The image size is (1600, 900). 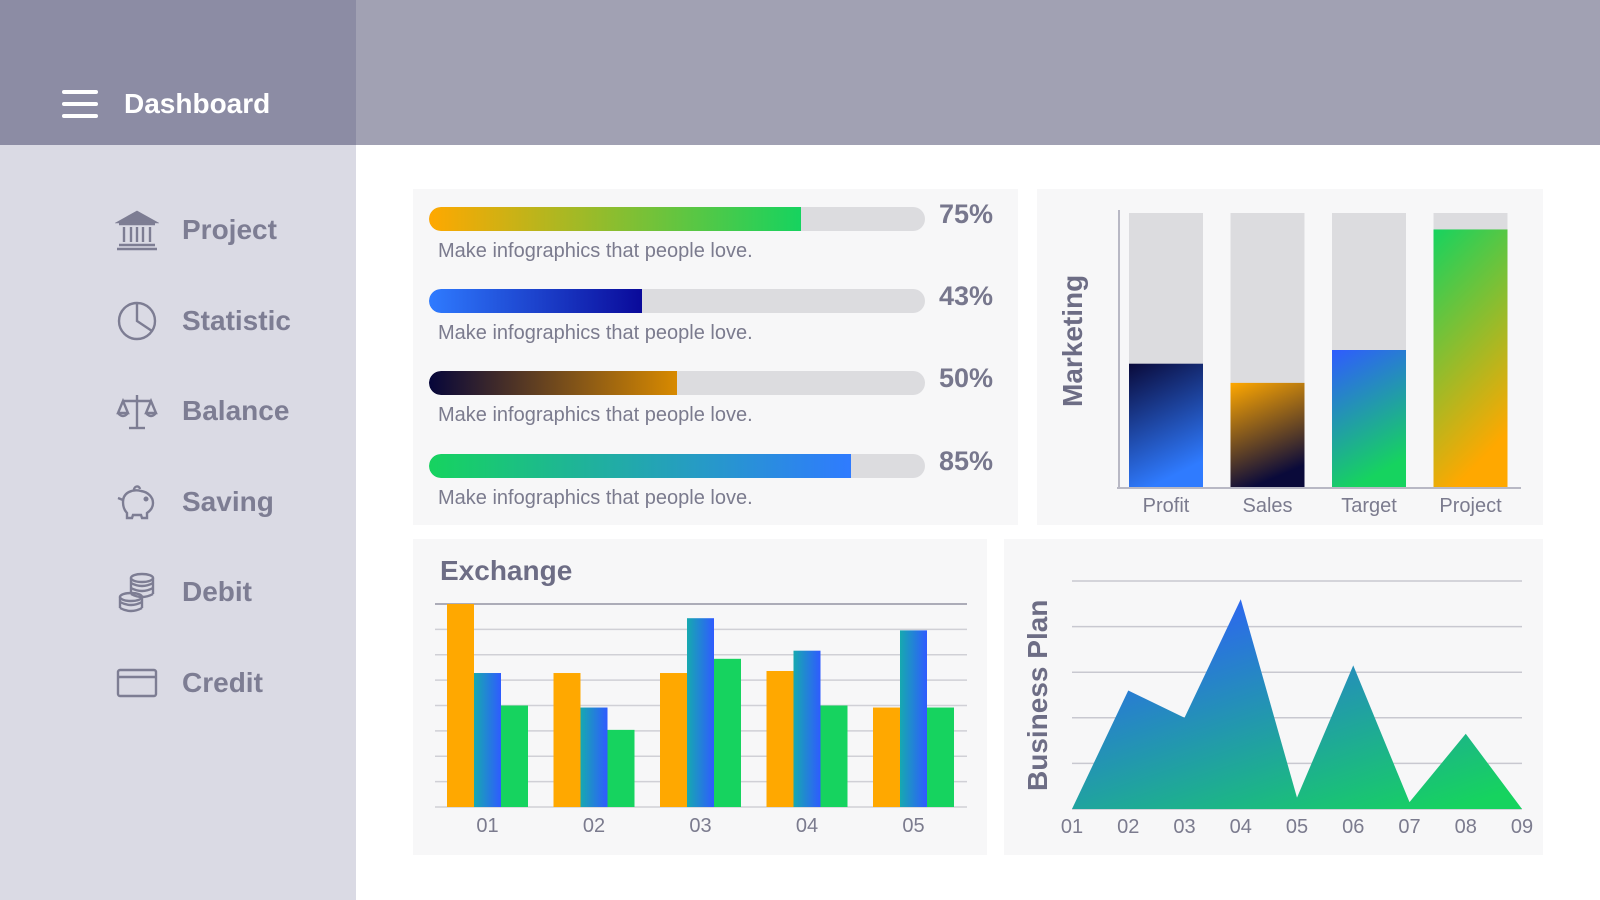 I want to click on sidebar-item-debit: Debit, so click(x=178, y=592).